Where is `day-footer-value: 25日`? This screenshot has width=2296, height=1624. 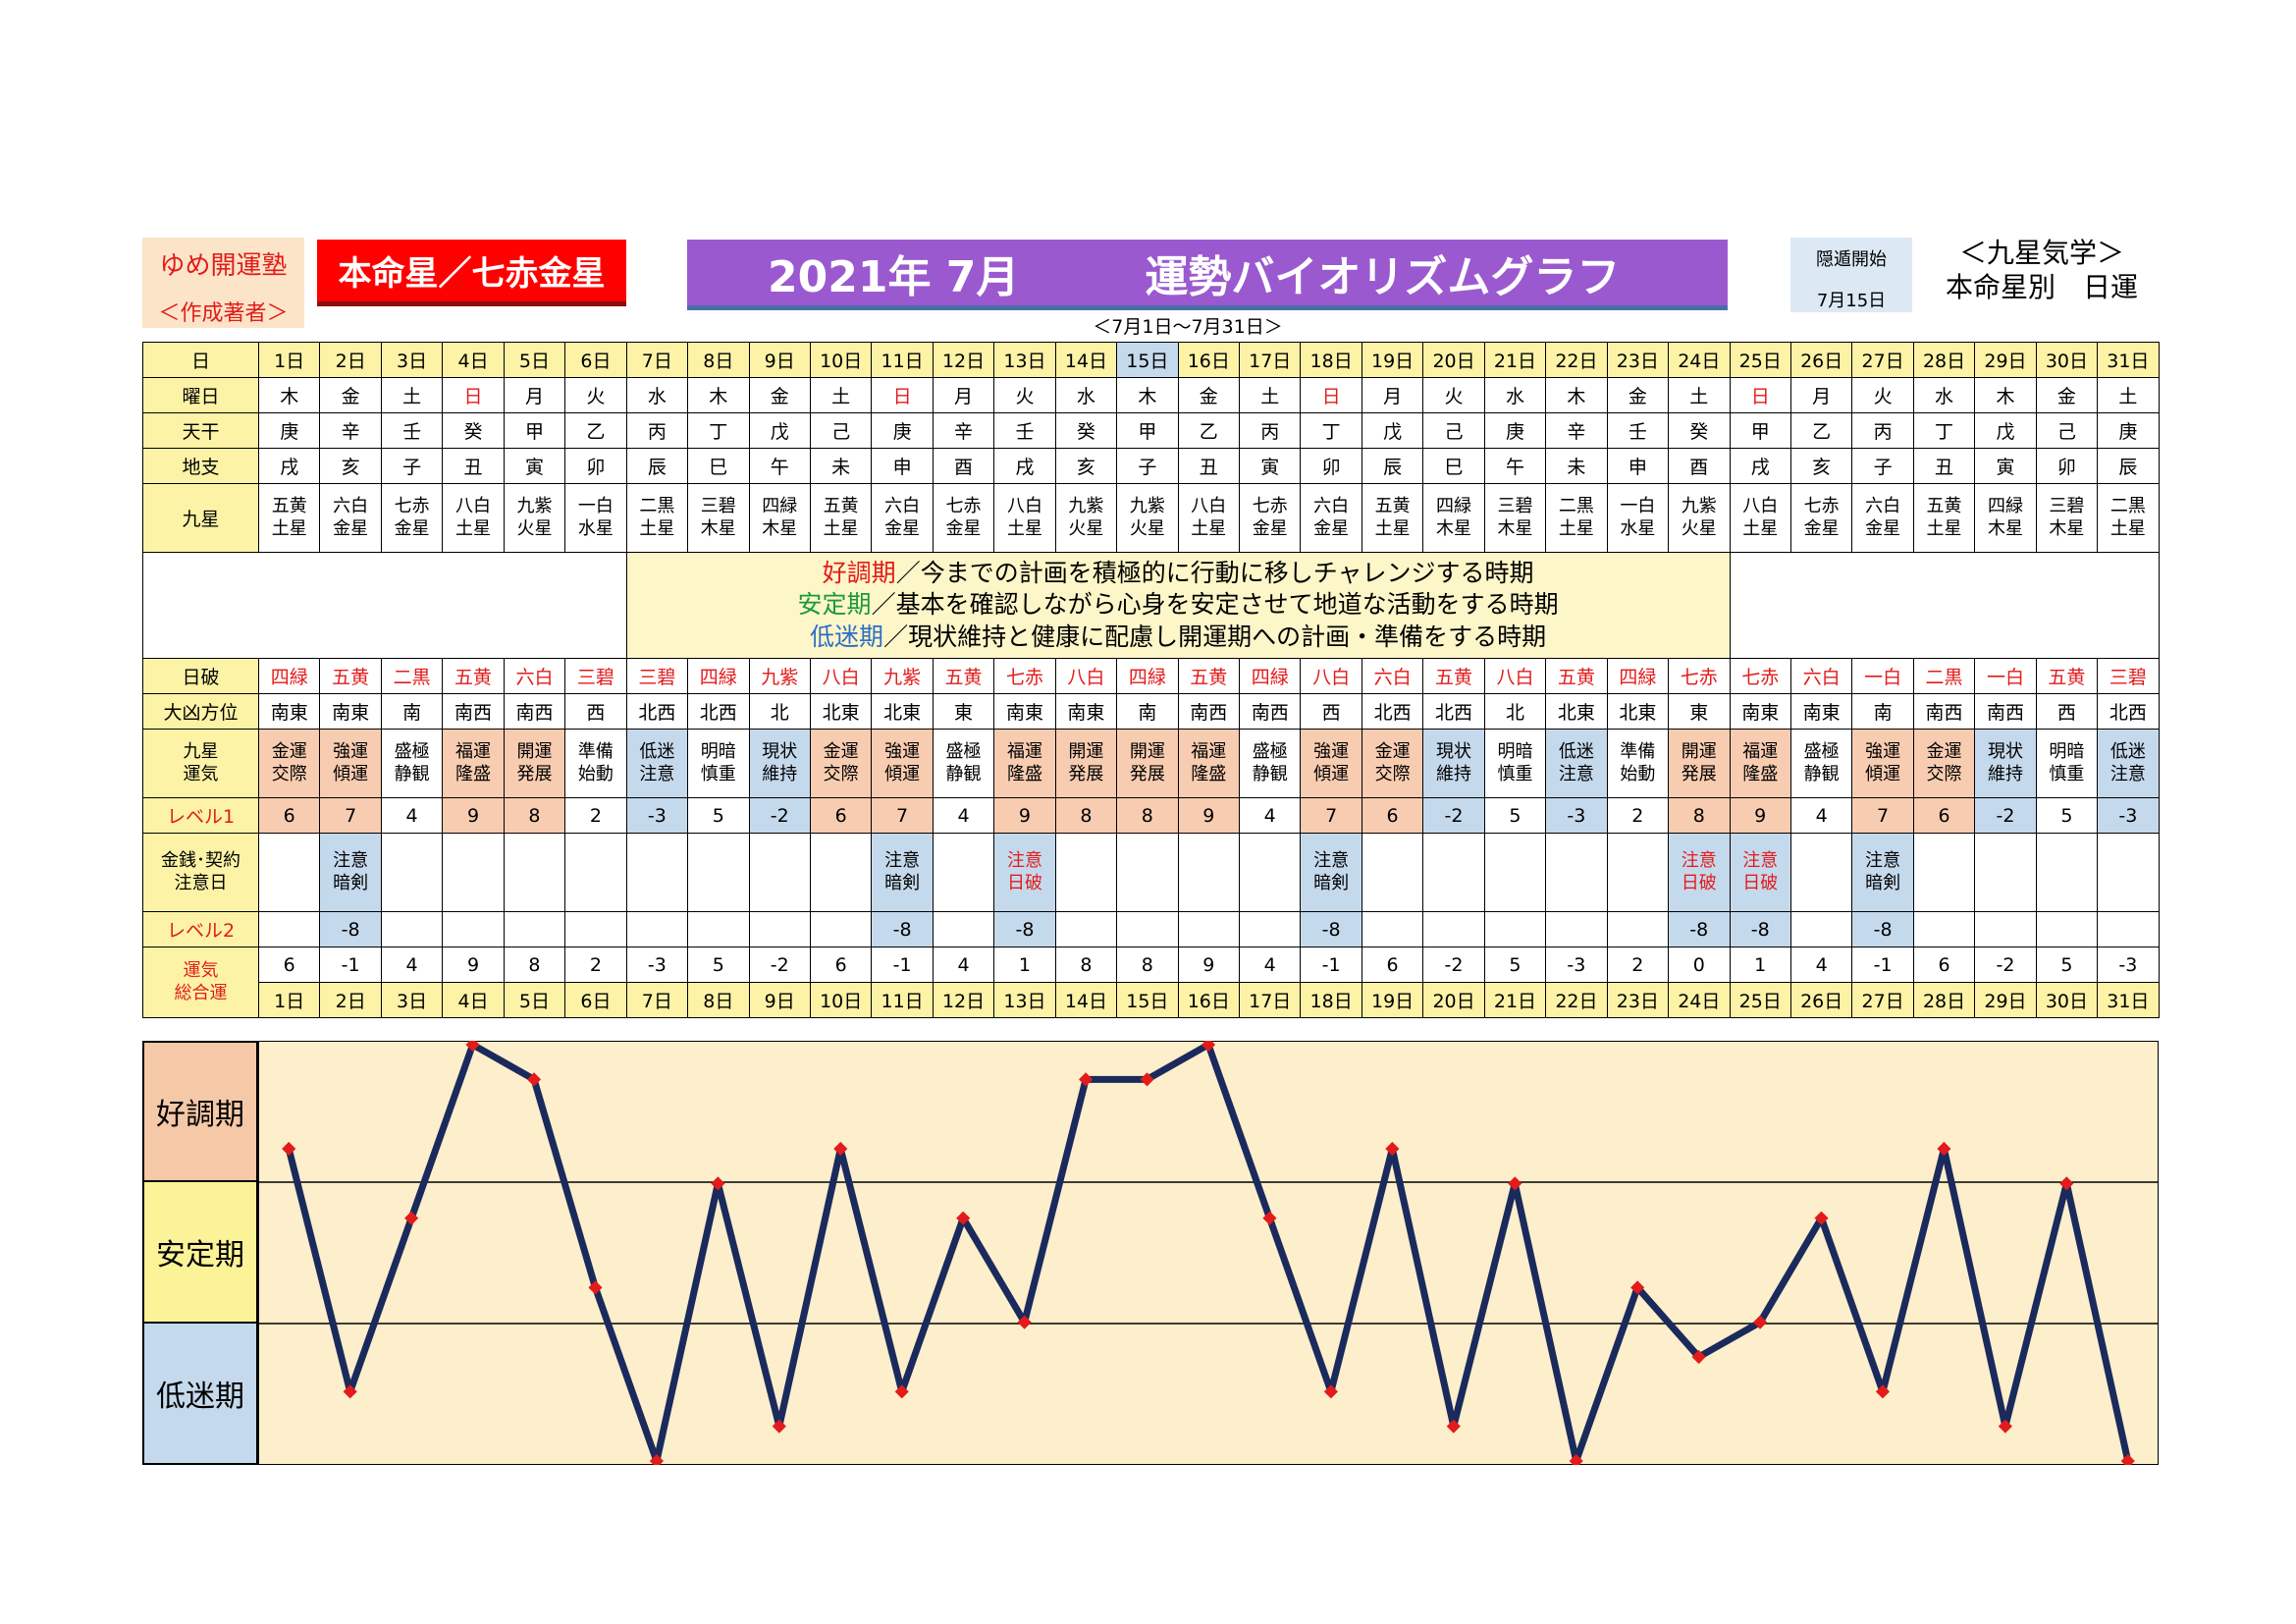
day-footer-value: 25日 is located at coordinates (1760, 1001).